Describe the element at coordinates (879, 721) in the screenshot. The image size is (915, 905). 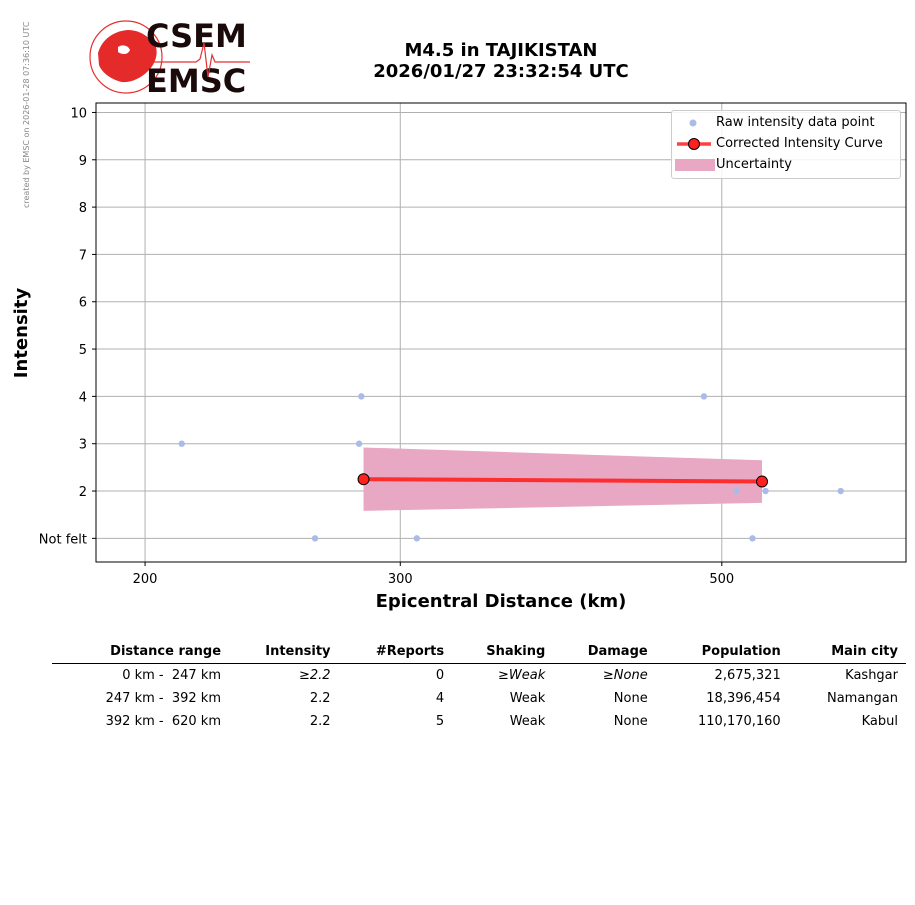
I see `table-cell: Kabul` at that location.